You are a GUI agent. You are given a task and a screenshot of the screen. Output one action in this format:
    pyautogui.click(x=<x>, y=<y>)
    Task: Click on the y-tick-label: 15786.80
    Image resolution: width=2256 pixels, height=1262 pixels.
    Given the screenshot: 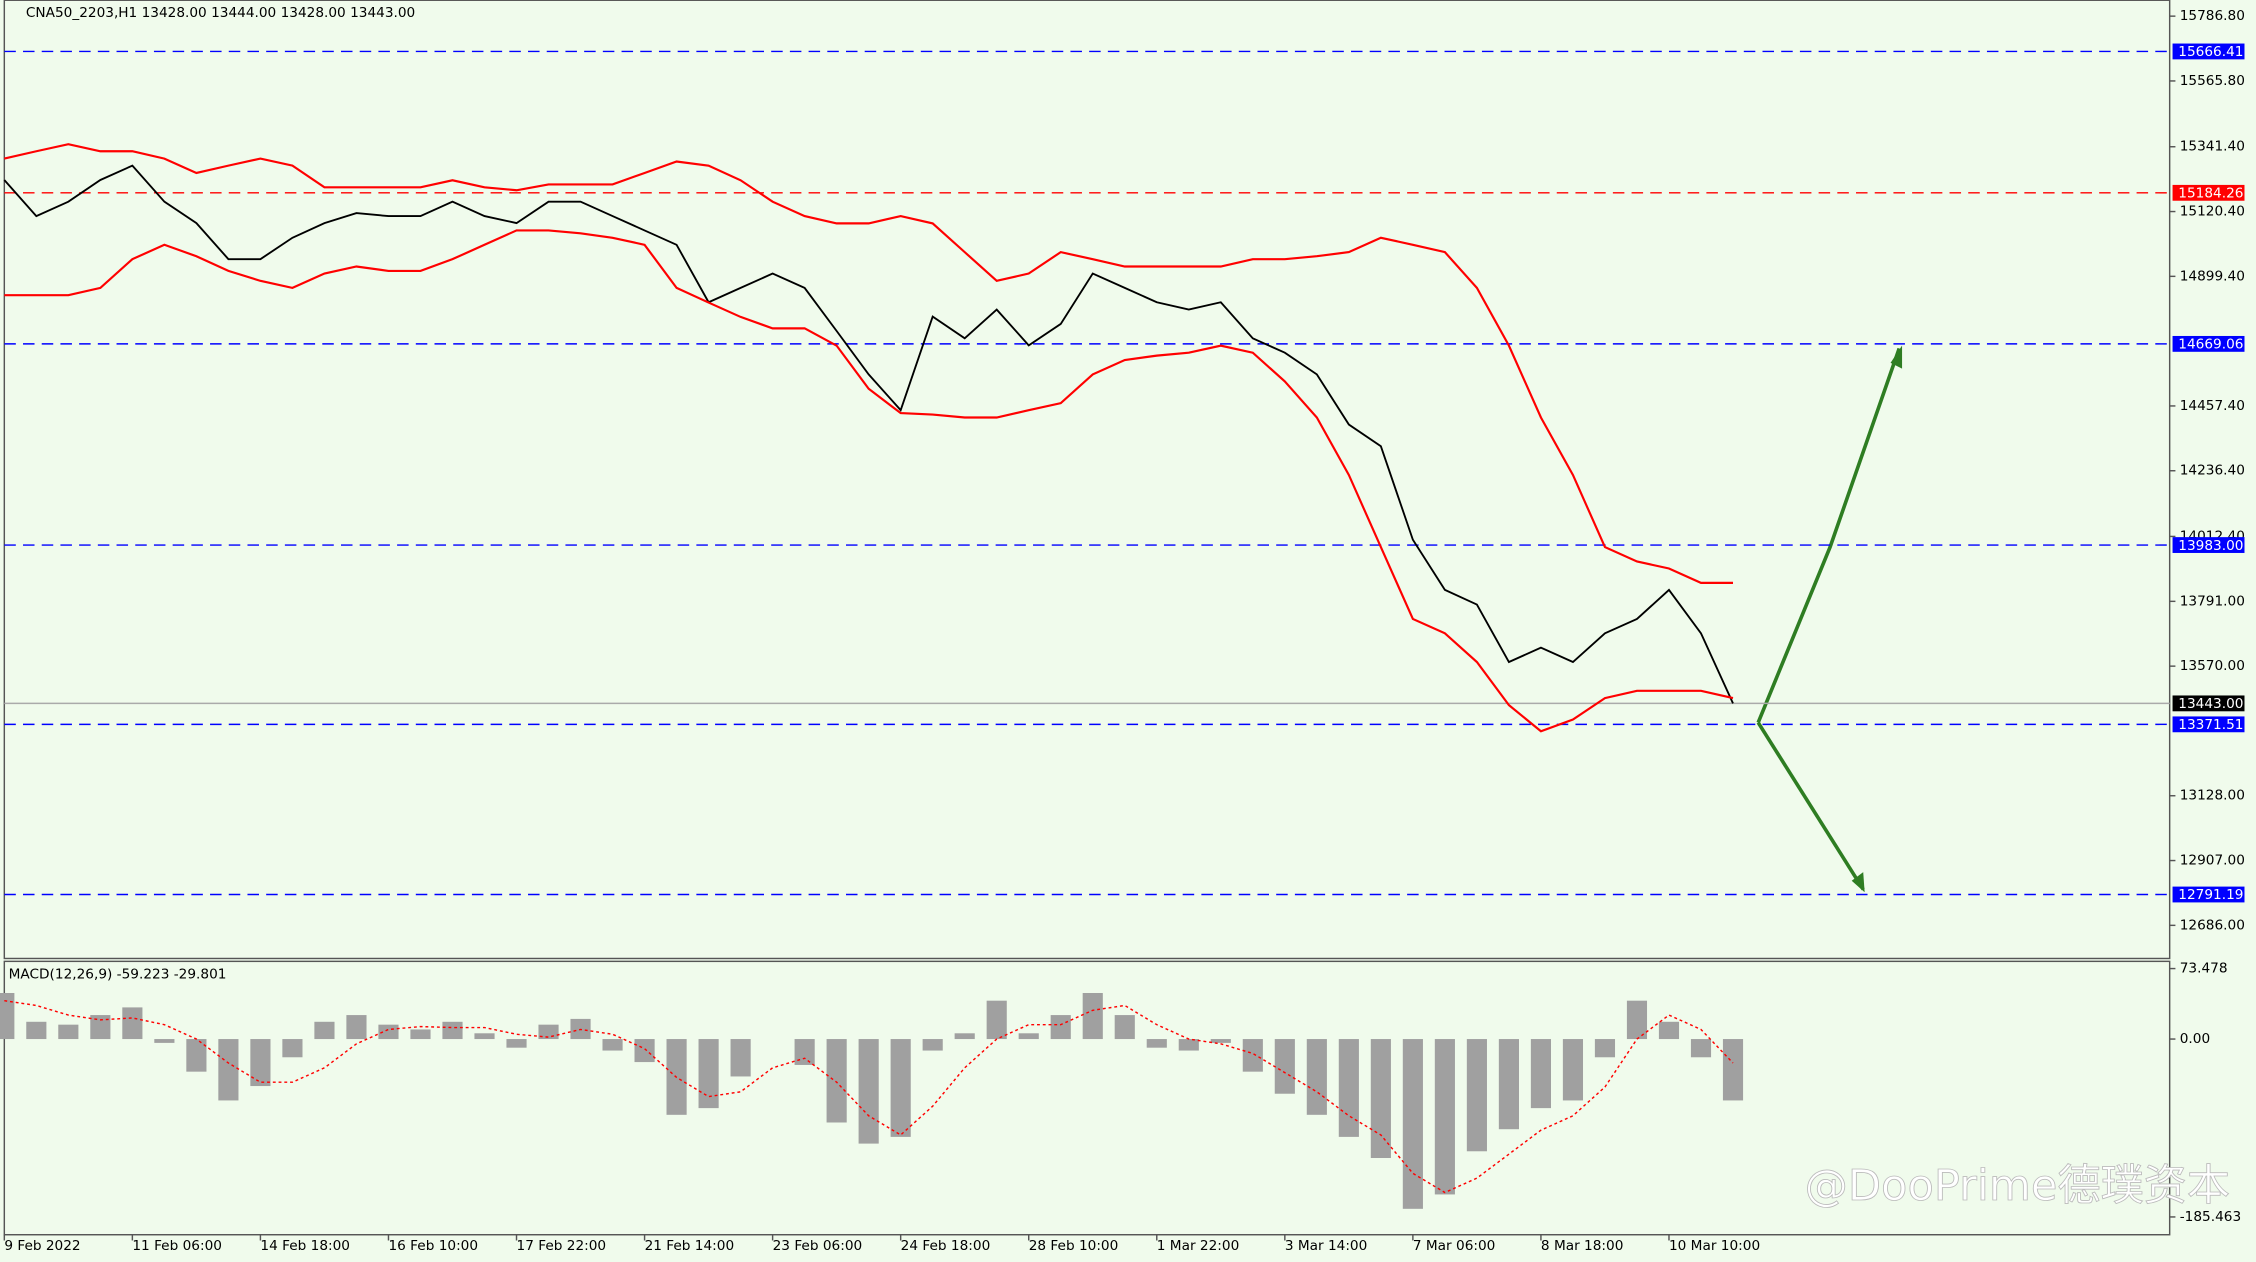 What is the action you would take?
    pyautogui.click(x=2212, y=16)
    